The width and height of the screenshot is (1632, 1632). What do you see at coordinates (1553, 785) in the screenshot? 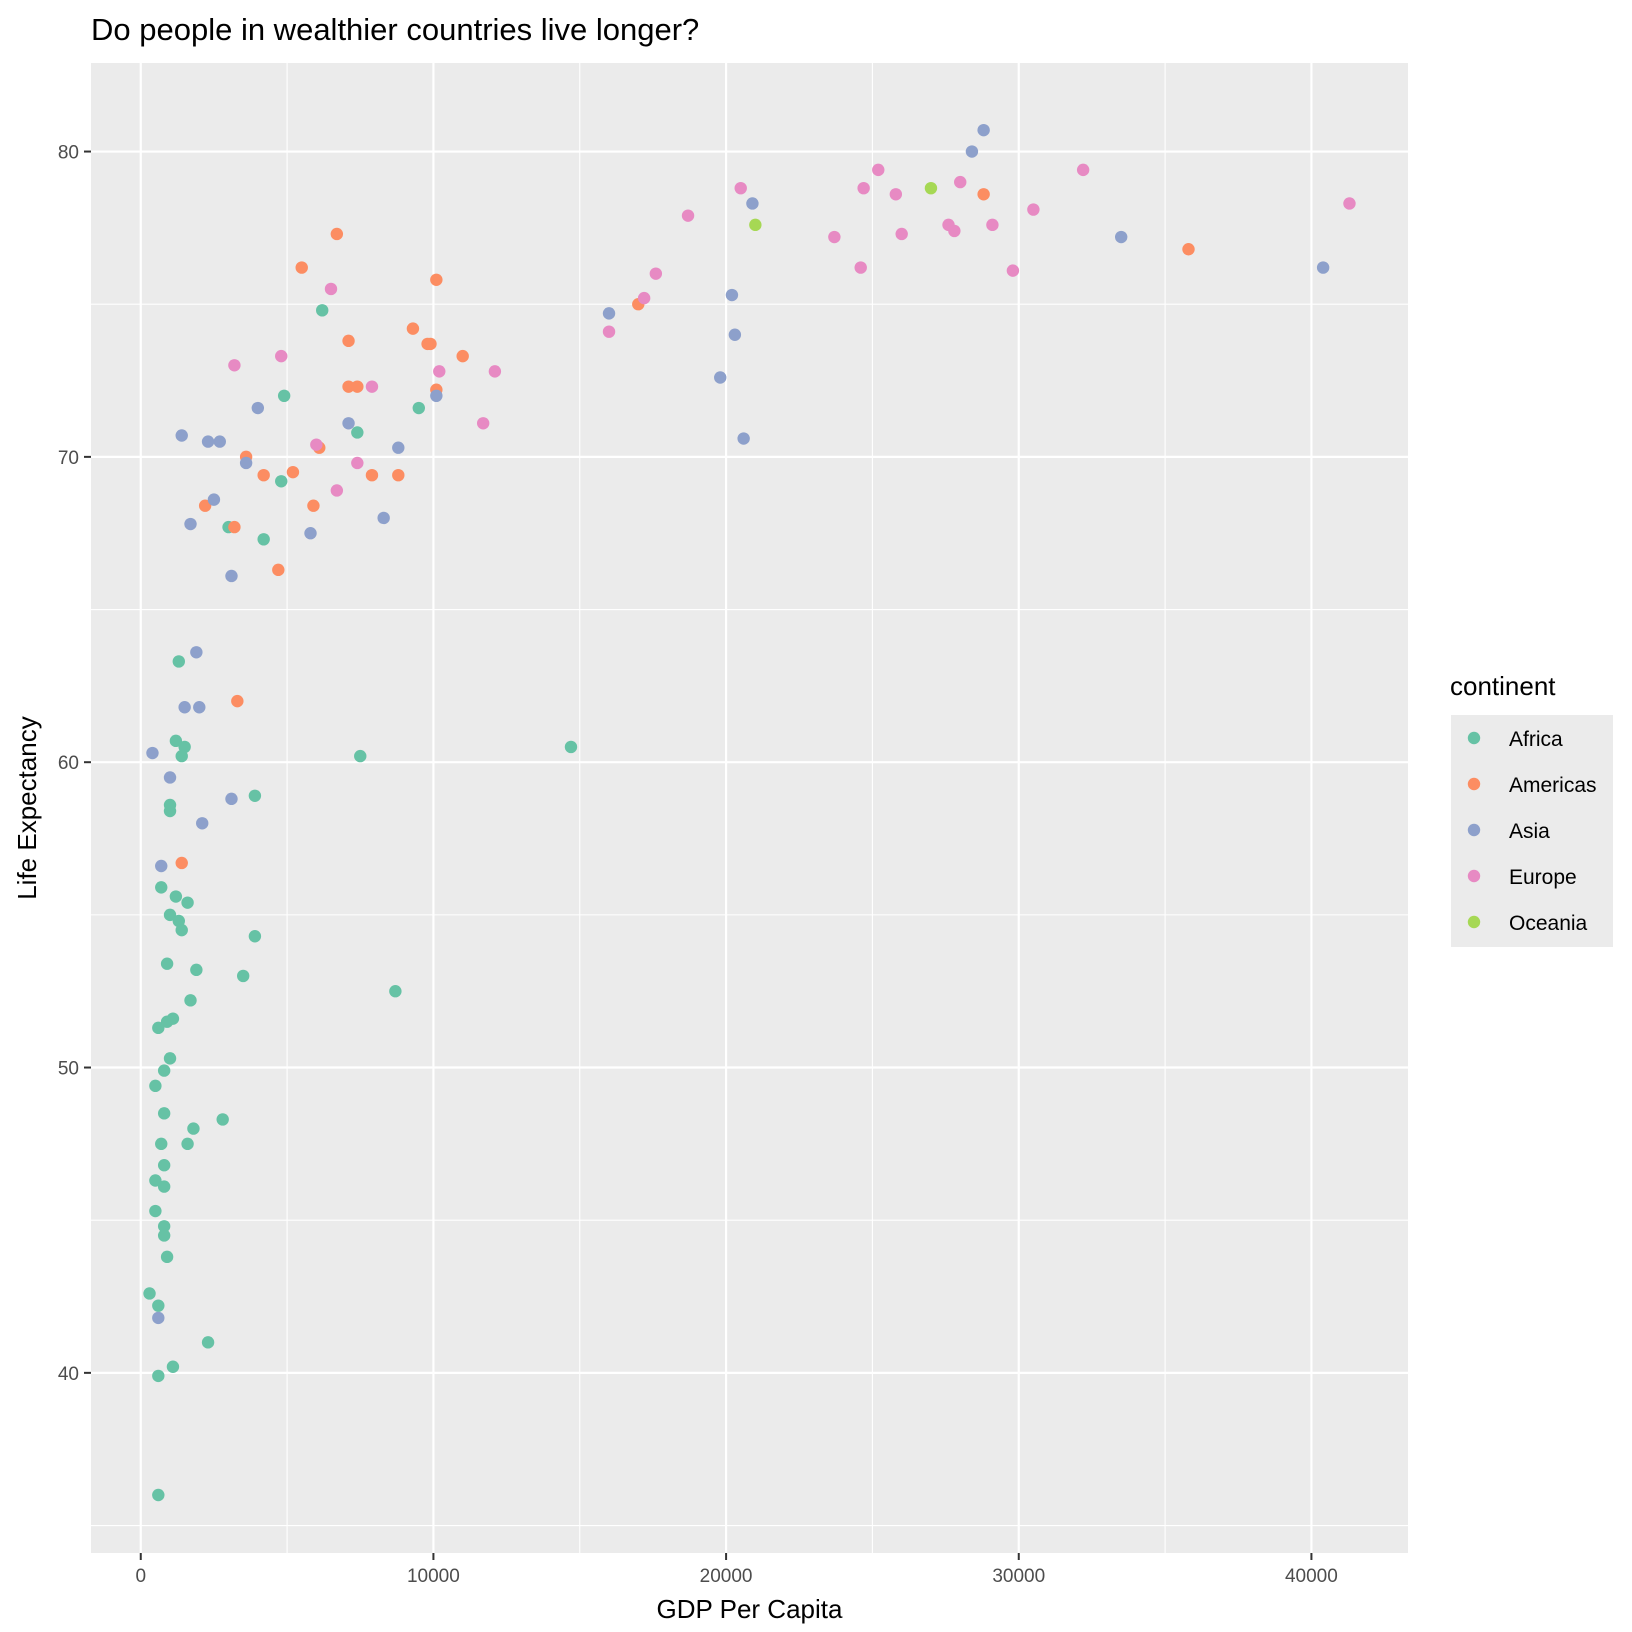
I see `legend-label-americas: Americas` at bounding box center [1553, 785].